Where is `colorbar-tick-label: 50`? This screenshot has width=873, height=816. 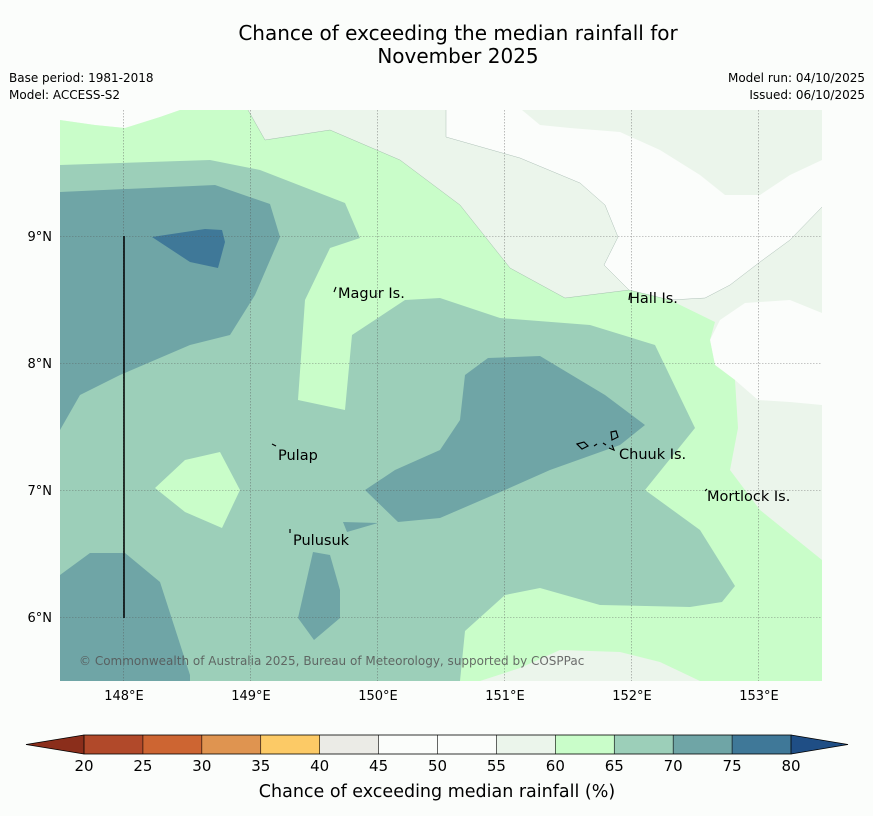
colorbar-tick-label: 50 is located at coordinates (437, 766).